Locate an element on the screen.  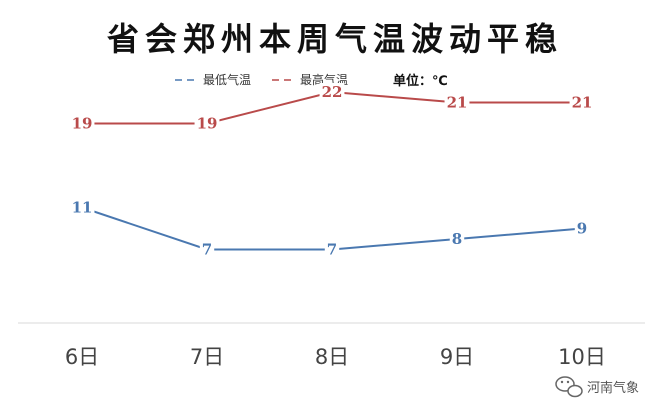
unit-label: 单位：℃ is located at coordinates (420, 81).